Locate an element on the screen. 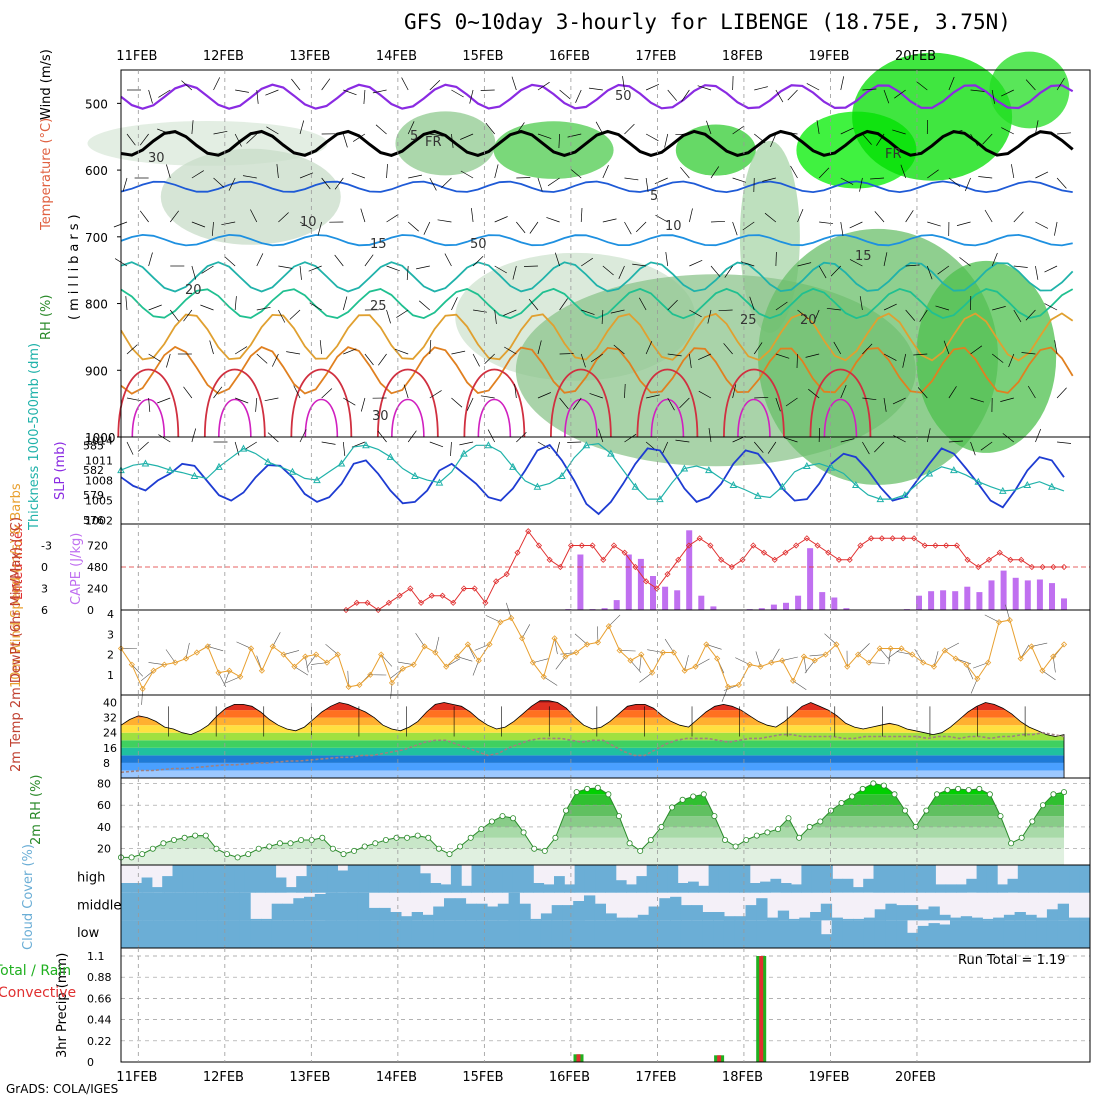 This screenshot has height=1100, width=1100. date-label-bottom: 14FEB is located at coordinates (396, 1077).